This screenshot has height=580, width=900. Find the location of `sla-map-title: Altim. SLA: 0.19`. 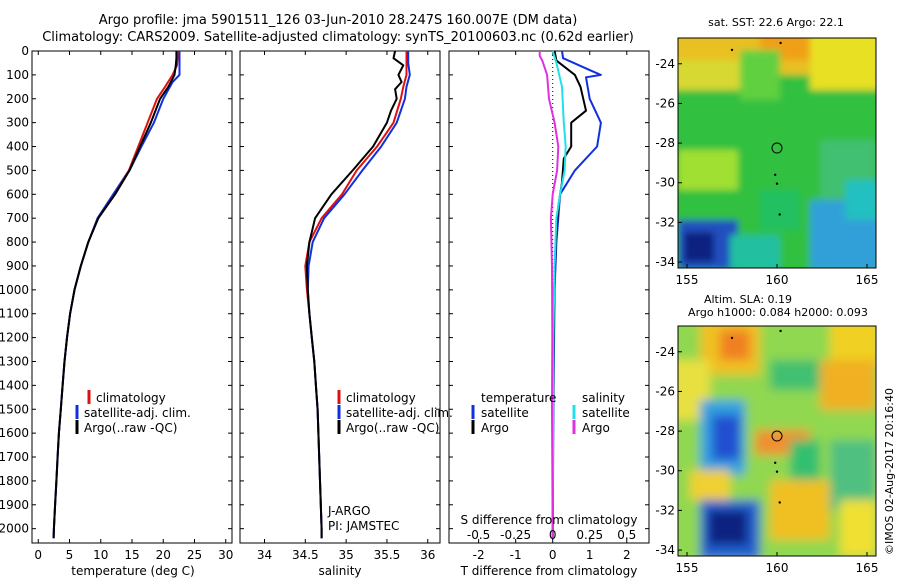

sla-map-title: Altim. SLA: 0.19 is located at coordinates (748, 299).